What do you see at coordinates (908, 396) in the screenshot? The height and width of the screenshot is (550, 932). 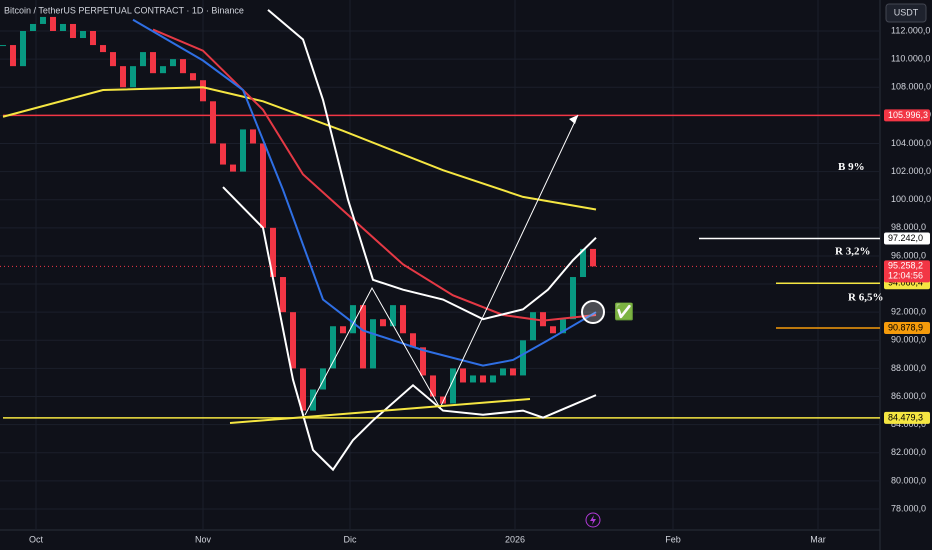 I see `y-tick-label: 86.000,0` at bounding box center [908, 396].